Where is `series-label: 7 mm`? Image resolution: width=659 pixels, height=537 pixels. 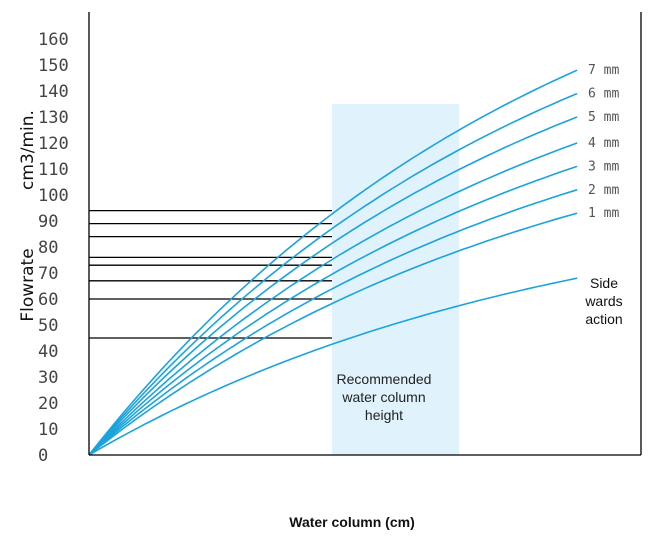
series-label: 7 mm is located at coordinates (603, 70).